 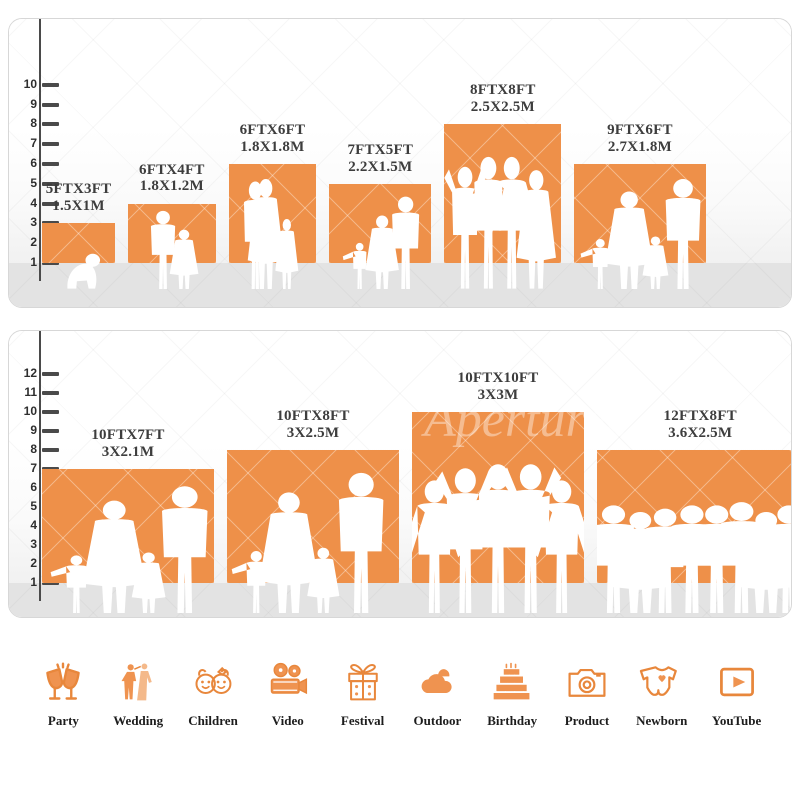 I want to click on panel-2-floor, so click(x=400, y=600).